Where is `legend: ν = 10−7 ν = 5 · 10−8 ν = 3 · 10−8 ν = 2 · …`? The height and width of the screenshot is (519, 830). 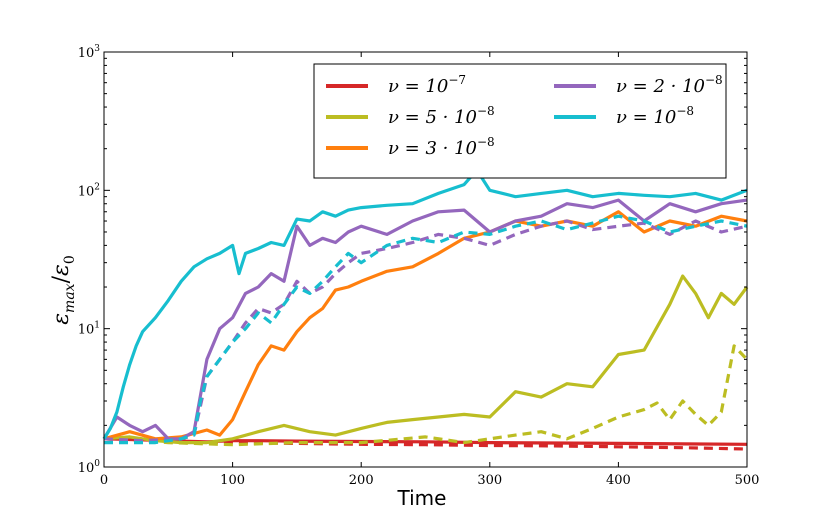
legend: ν = 10−7 ν = 5 · 10−8 ν = 3 · 10−8 ν = 2 · … is located at coordinates (520, 121).